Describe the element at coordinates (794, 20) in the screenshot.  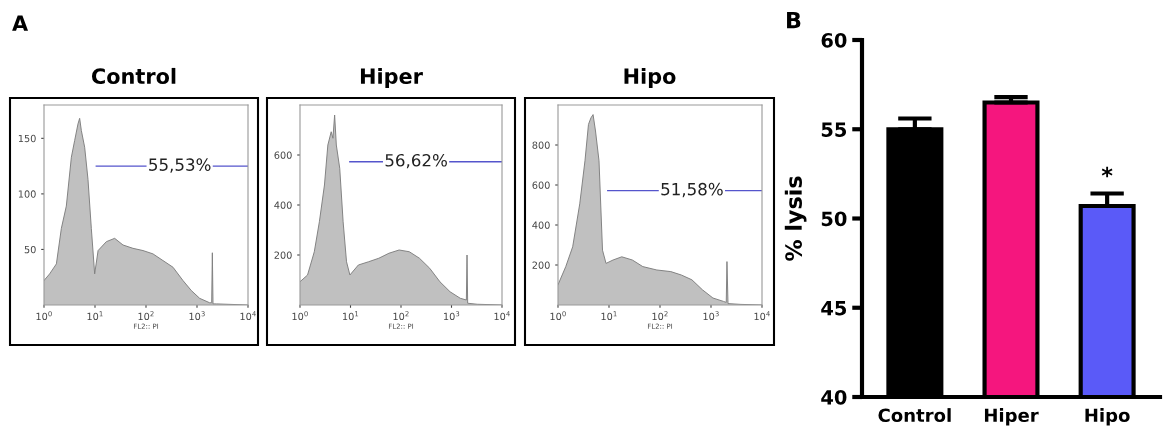
I see `text: B` at that location.